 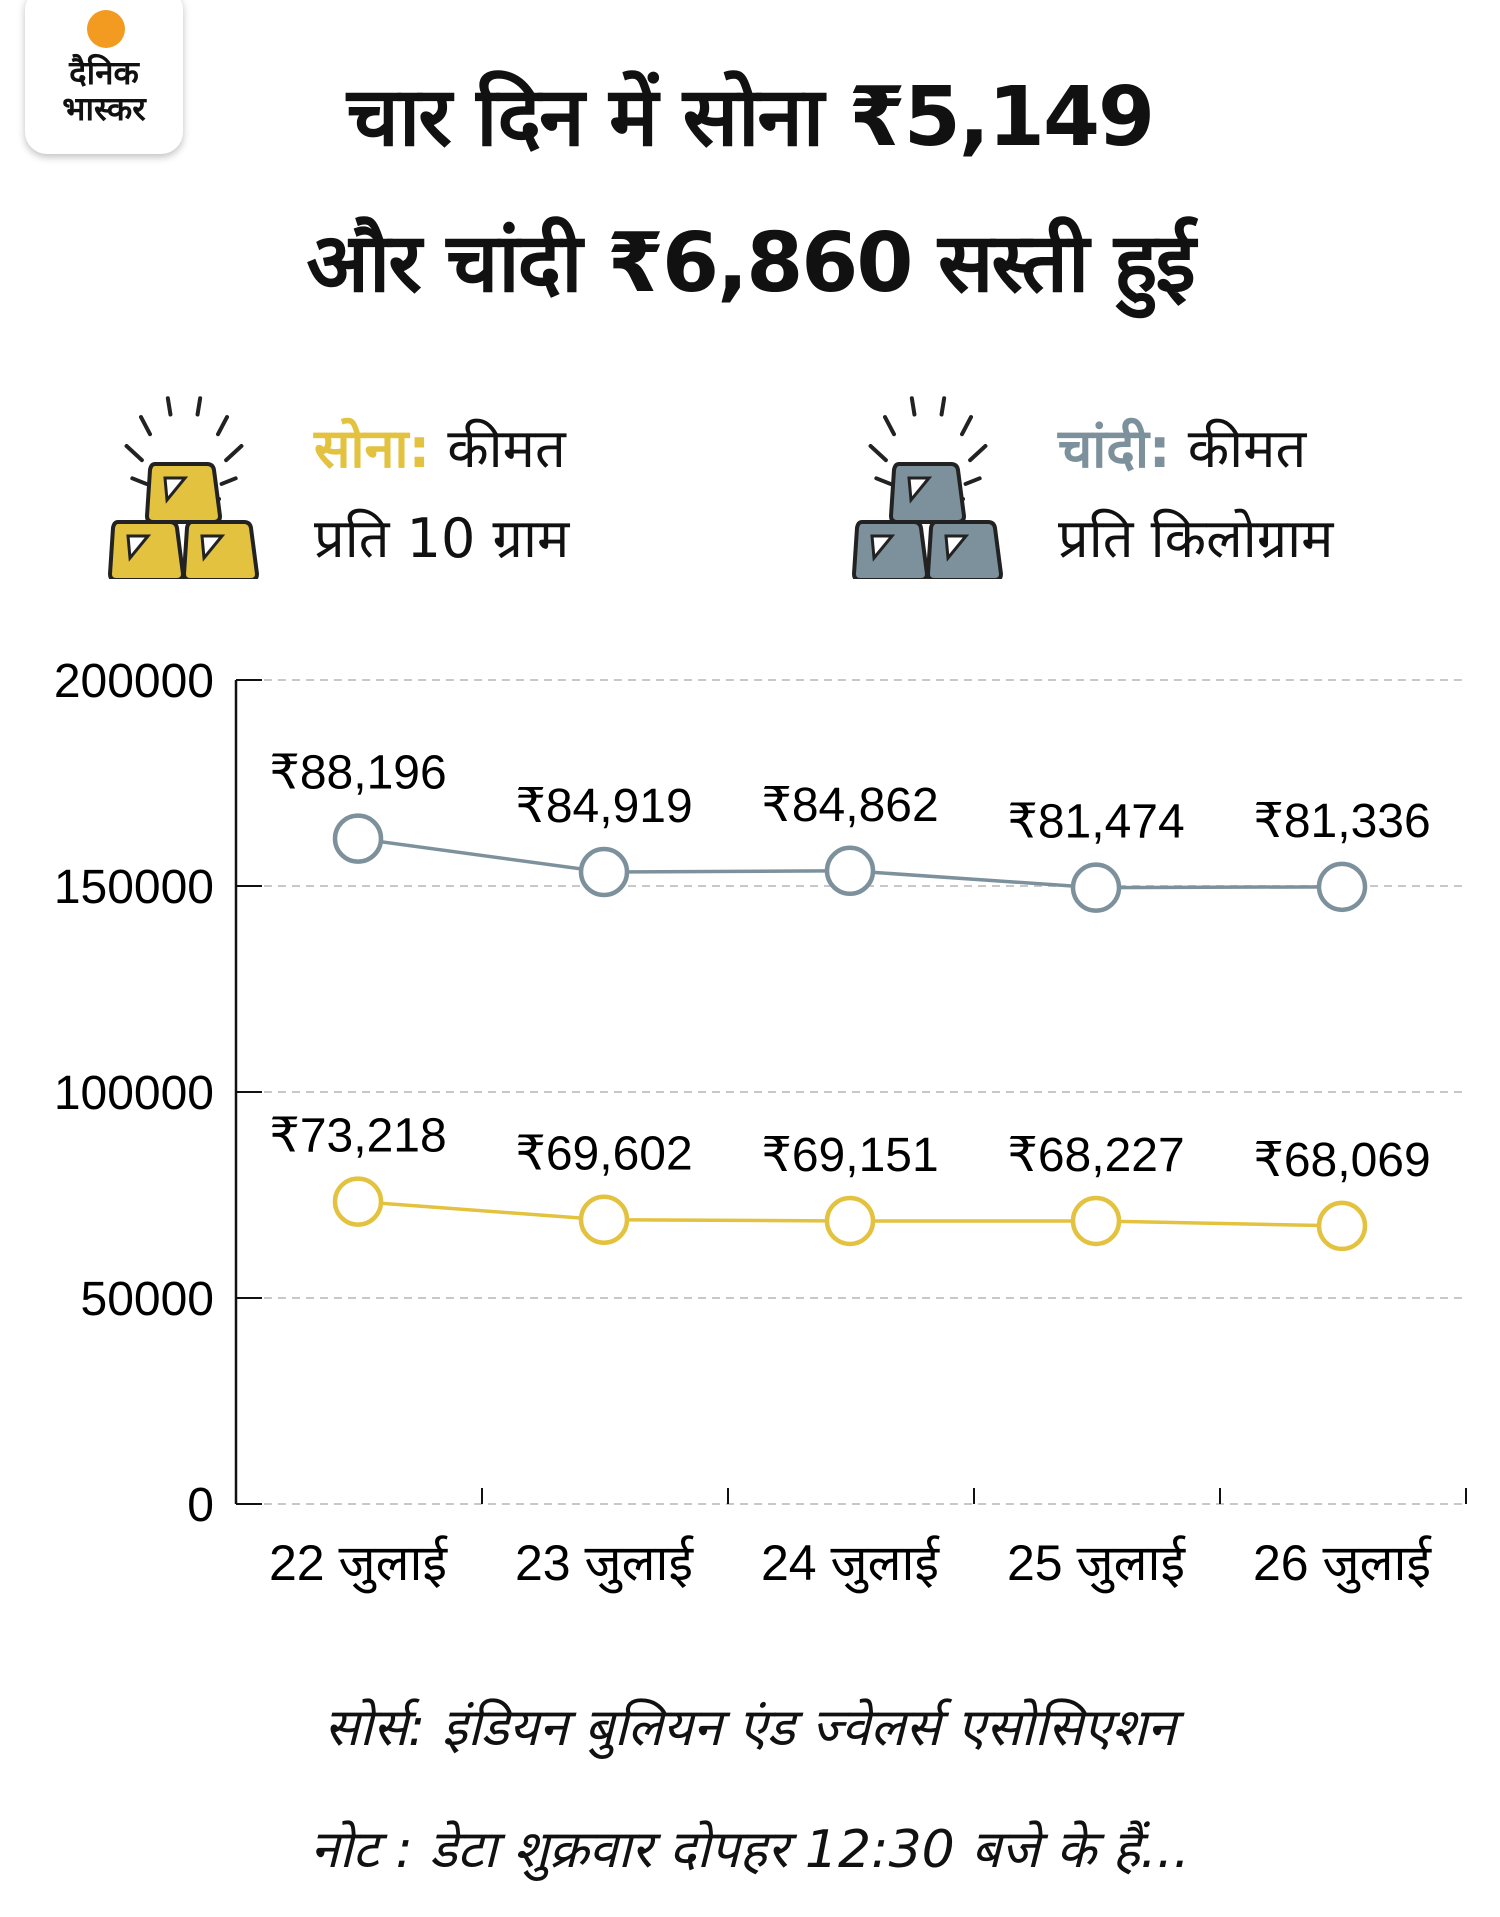 What do you see at coordinates (134, 887) in the screenshot?
I see `y-tick-label: 150000` at bounding box center [134, 887].